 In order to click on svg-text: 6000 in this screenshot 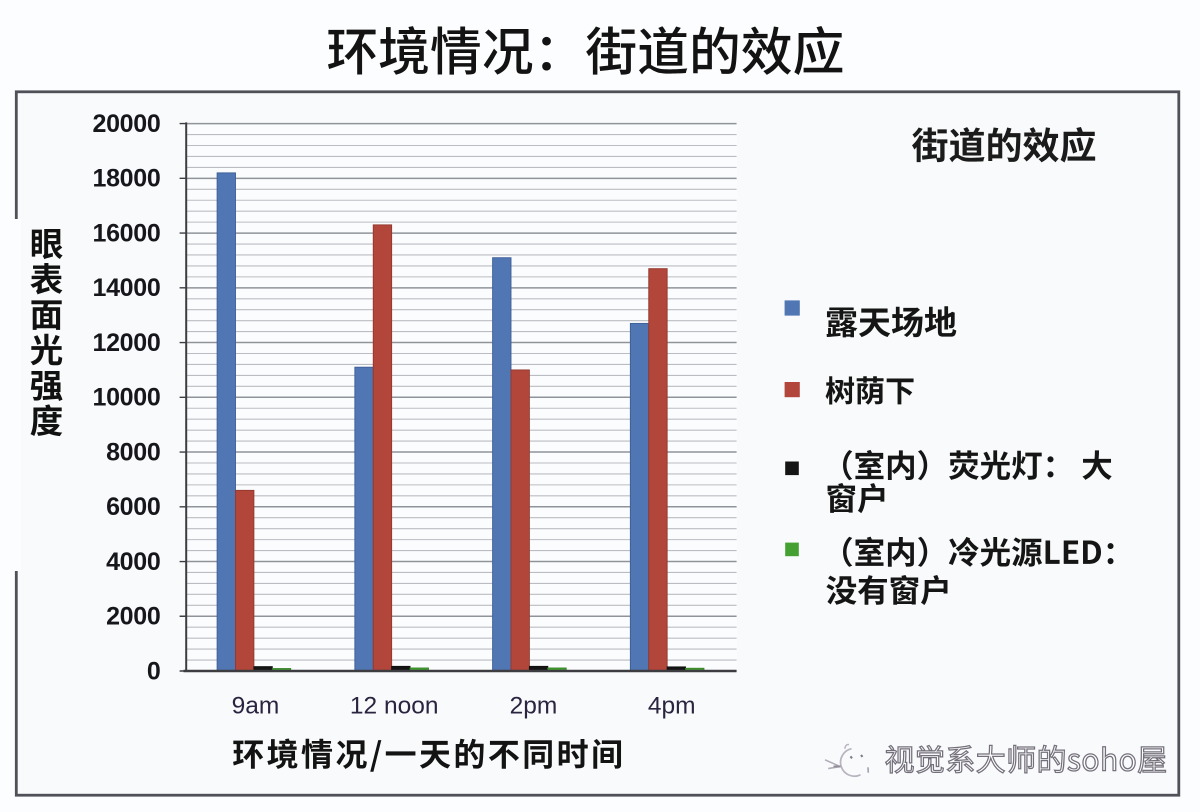, I will do `click(133, 507)`.